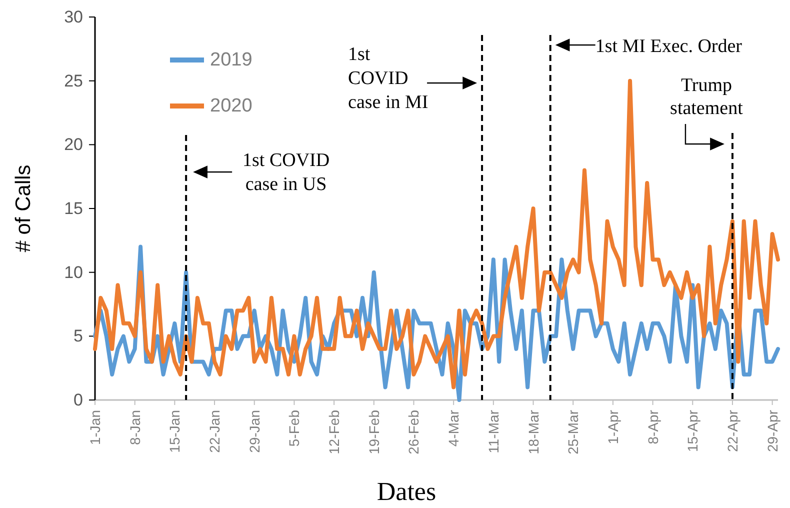 This screenshot has height=508, width=790. I want to click on x-tick-label: 26-Feb, so click(414, 432).